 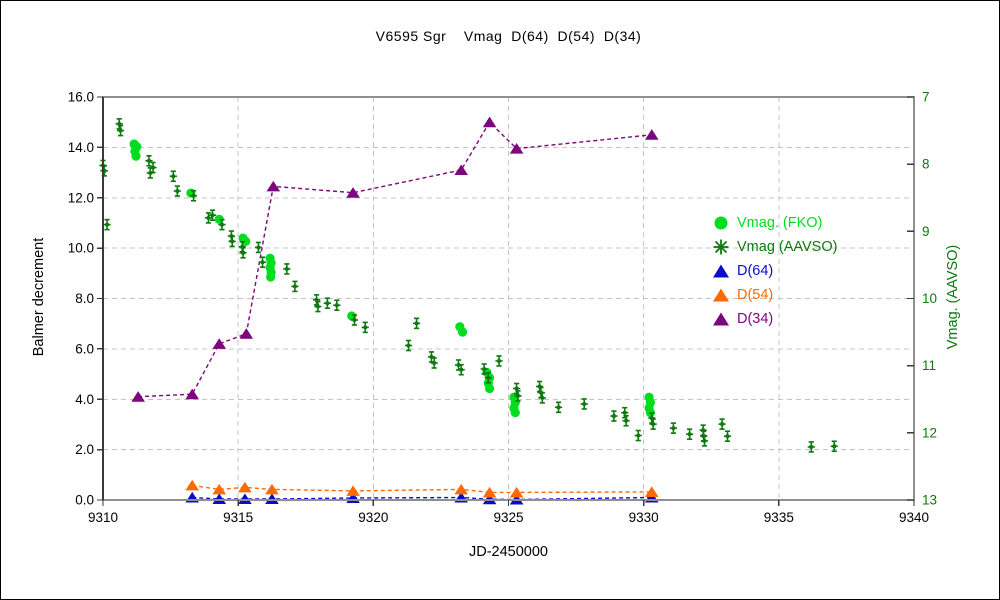 I want to click on right-tick-label: 9, so click(x=926, y=231).